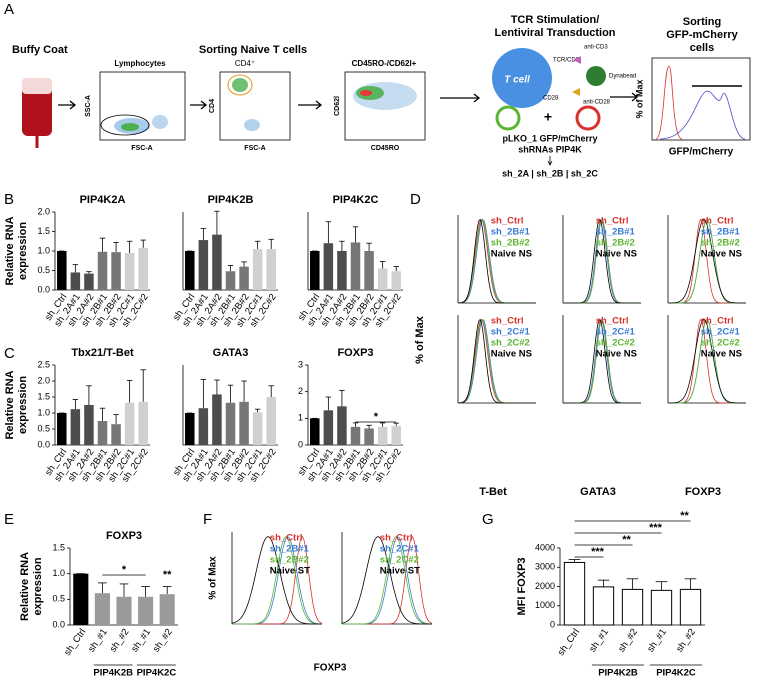 The width and height of the screenshot is (757, 685). I want to click on chart-title: Tbx21/T-Bet, so click(102, 353).